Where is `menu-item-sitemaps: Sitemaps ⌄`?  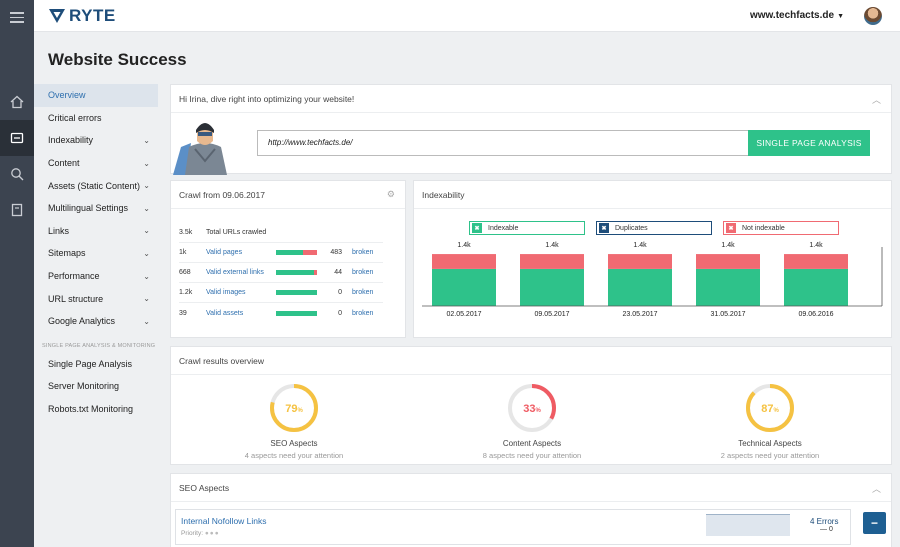 menu-item-sitemaps: Sitemaps ⌄ is located at coordinates (96, 253).